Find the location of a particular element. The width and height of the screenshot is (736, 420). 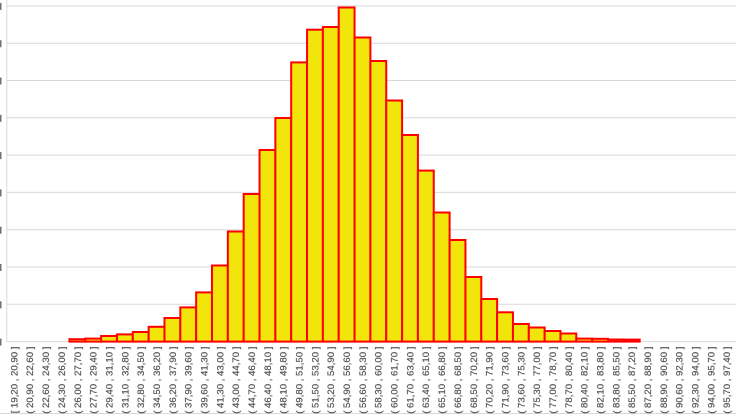

svg-text: ( 88,90 , 90,60 ] is located at coordinates (664, 380).